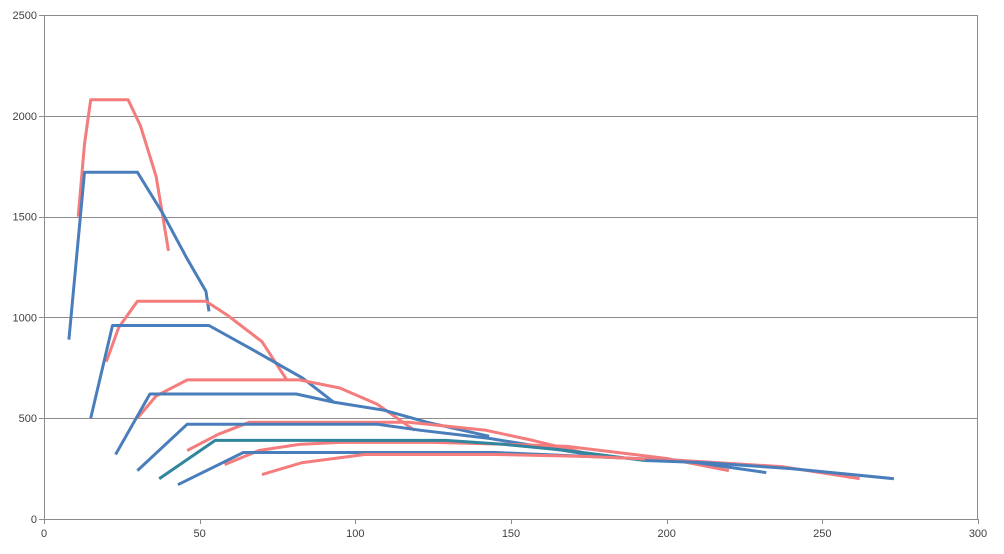 The width and height of the screenshot is (1004, 554). Describe the element at coordinates (25, 268) in the screenshot. I see `y-axis-tick-labels: 0 500 1000 1500 2000 2500` at that location.